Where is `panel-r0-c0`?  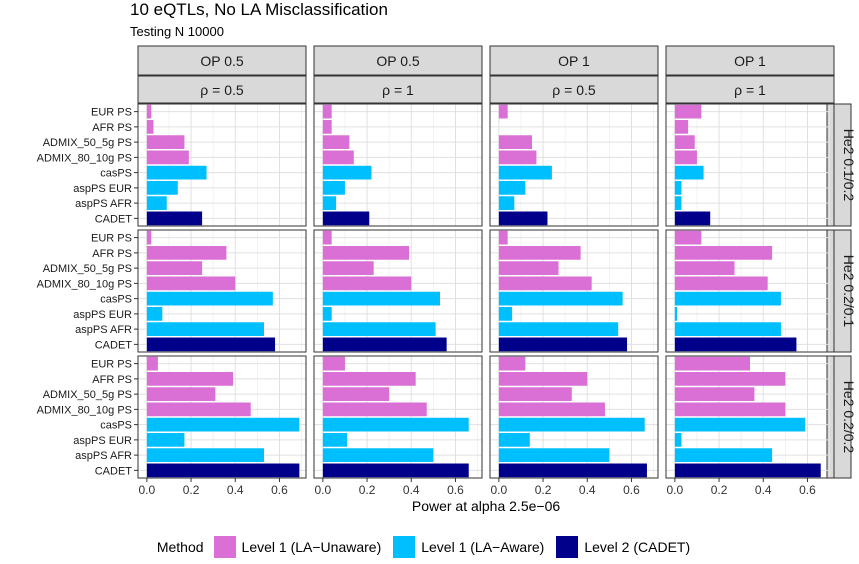 panel-r0-c0 is located at coordinates (222, 165).